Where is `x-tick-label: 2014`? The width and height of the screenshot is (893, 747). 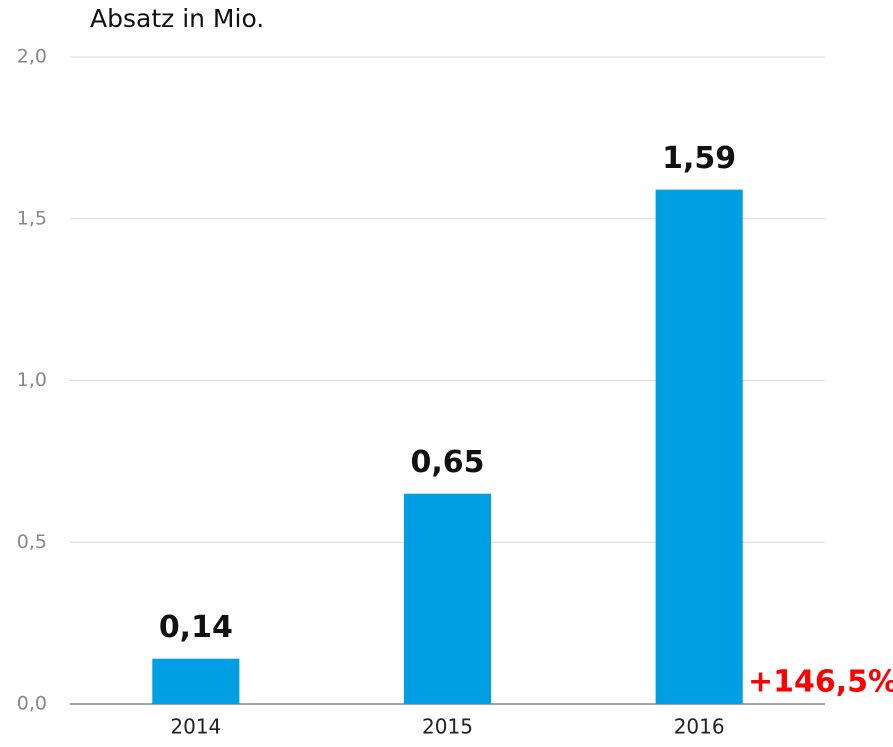 x-tick-label: 2014 is located at coordinates (195, 727).